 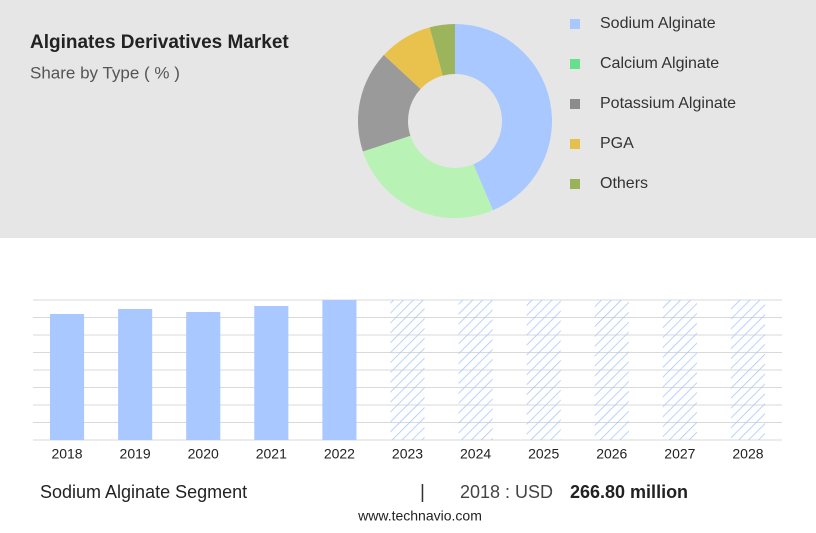 I want to click on chart-title: Alginates Derivatives Market, so click(x=159, y=42).